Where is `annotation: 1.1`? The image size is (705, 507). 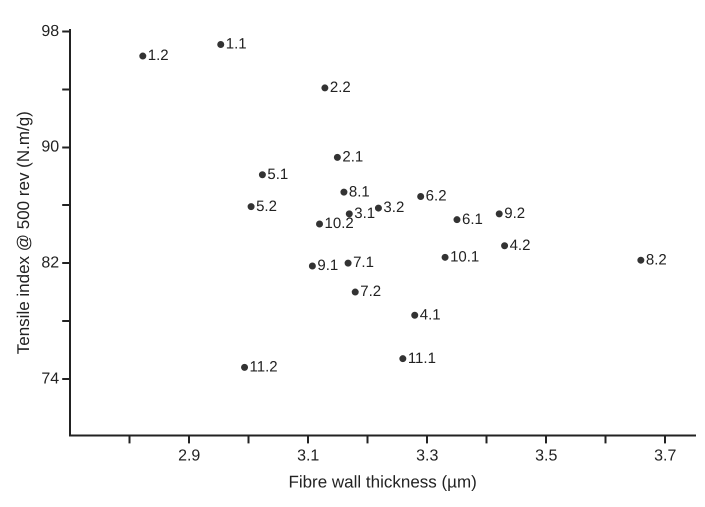 annotation: 1.1 is located at coordinates (236, 44).